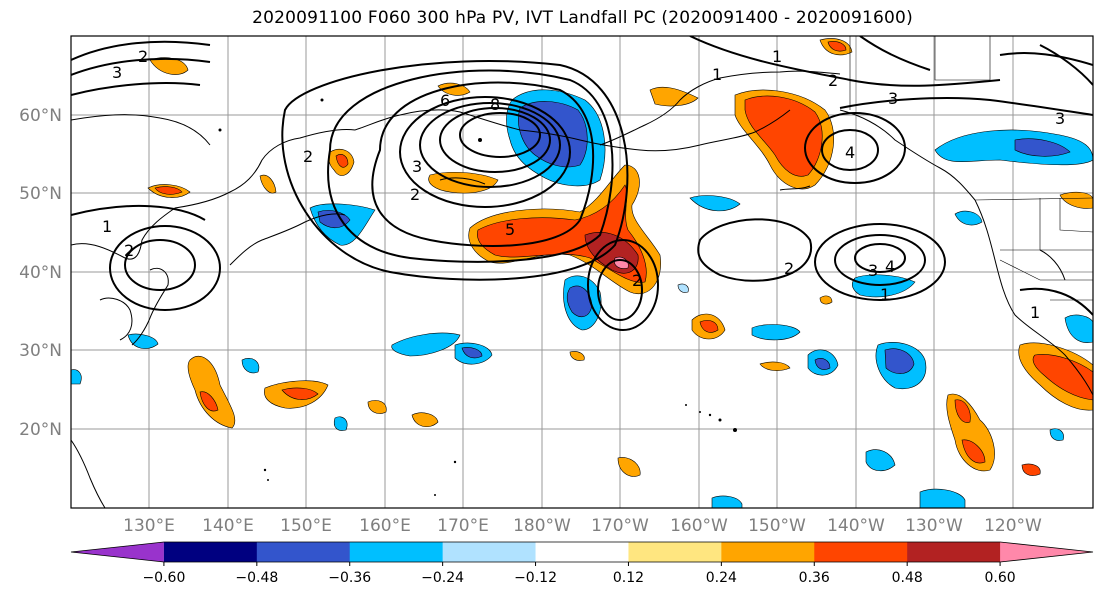 This screenshot has height=601, width=1105. I want to click on colorbar-tick-label: −0.12, so click(535, 578).